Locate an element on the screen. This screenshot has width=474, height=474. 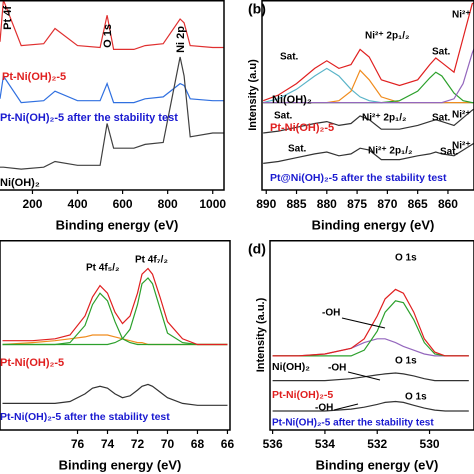
x-tick-label: 66 is located at coordinates (228, 444).